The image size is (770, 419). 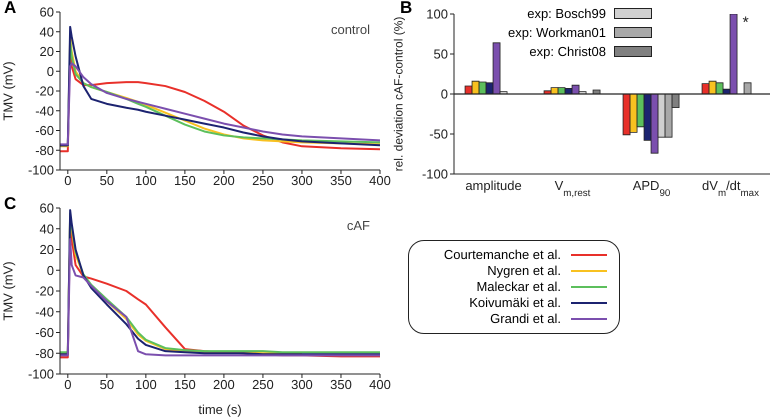 What do you see at coordinates (524, 271) in the screenshot?
I see `legend-label: Nygren et al.` at bounding box center [524, 271].